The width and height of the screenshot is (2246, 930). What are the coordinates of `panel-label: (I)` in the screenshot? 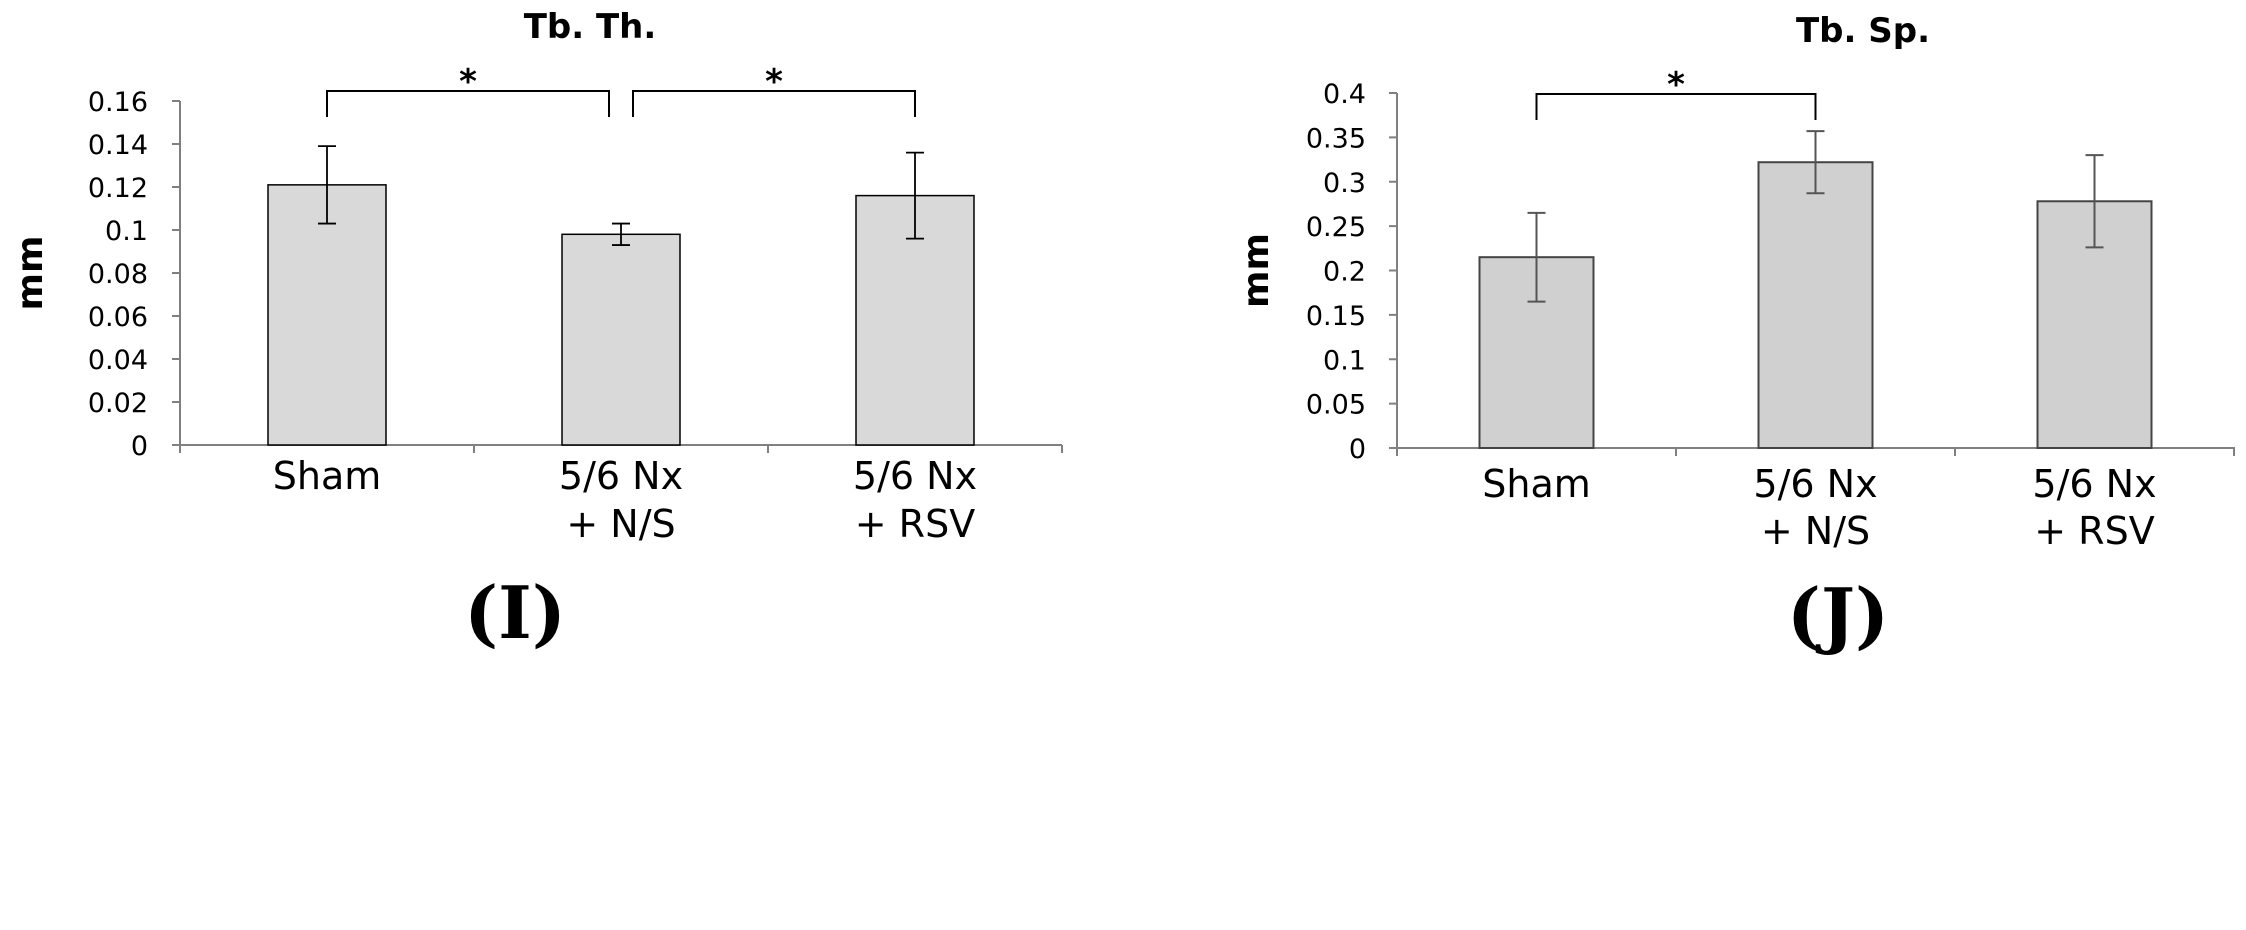 It's located at (515, 612).